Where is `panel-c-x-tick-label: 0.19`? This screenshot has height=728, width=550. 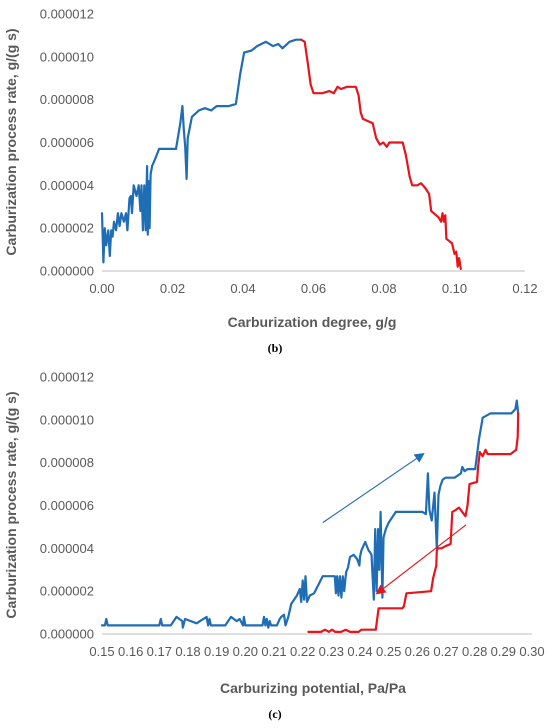
panel-c-x-tick-label: 0.19 is located at coordinates (216, 651).